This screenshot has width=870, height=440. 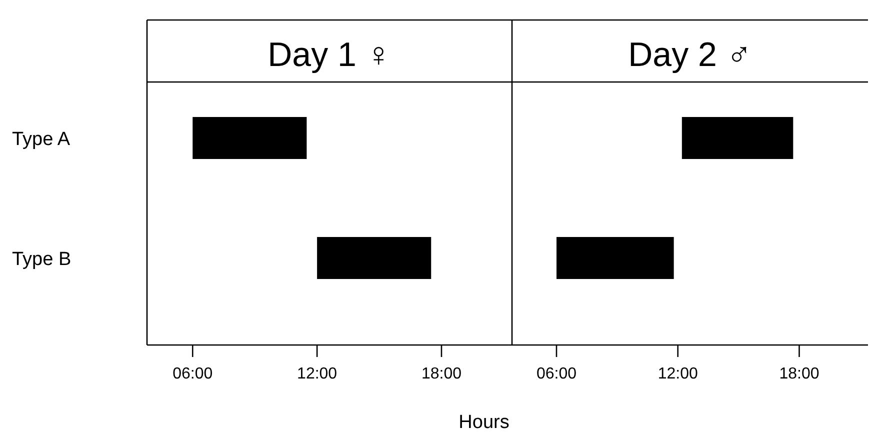 What do you see at coordinates (484, 422) in the screenshot?
I see `x-axis-title: Hours` at bounding box center [484, 422].